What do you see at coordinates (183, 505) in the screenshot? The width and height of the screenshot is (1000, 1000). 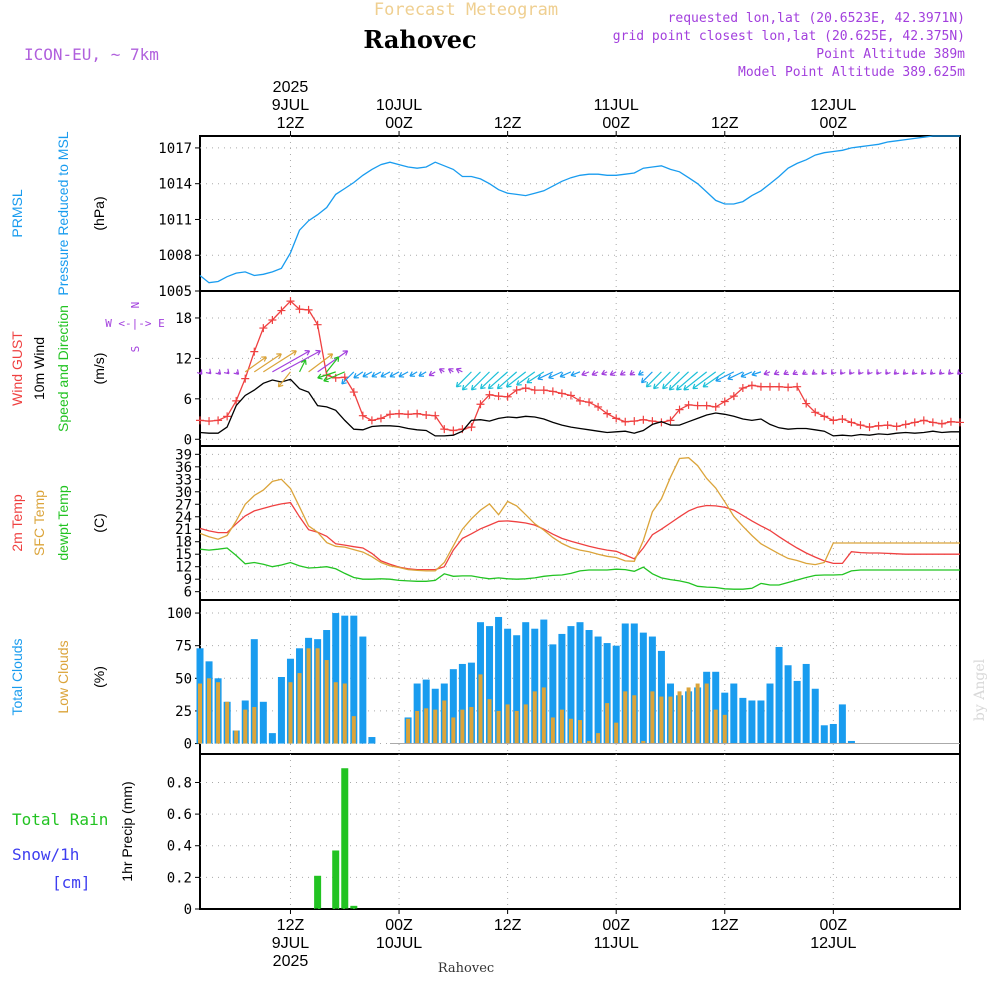 I see `y-tick-label: 27` at bounding box center [183, 505].